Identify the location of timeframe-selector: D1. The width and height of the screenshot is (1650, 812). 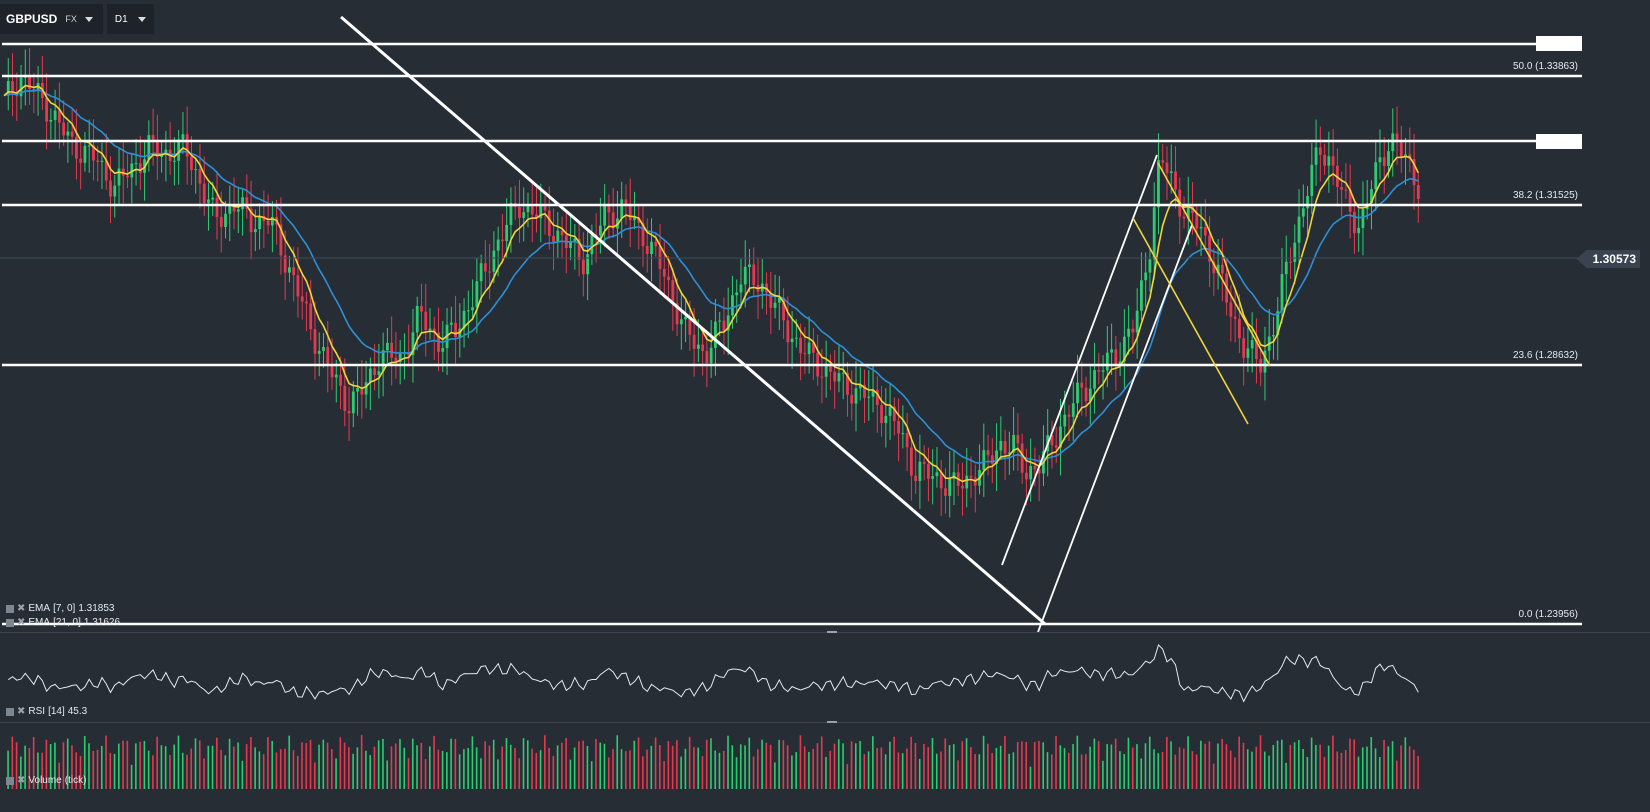
(130, 19).